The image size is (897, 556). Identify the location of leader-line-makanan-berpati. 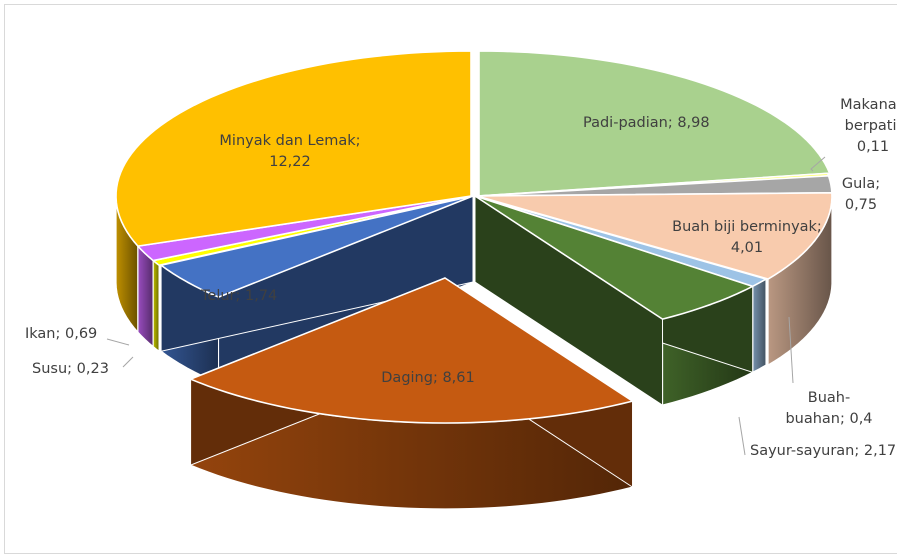
(818, 164).